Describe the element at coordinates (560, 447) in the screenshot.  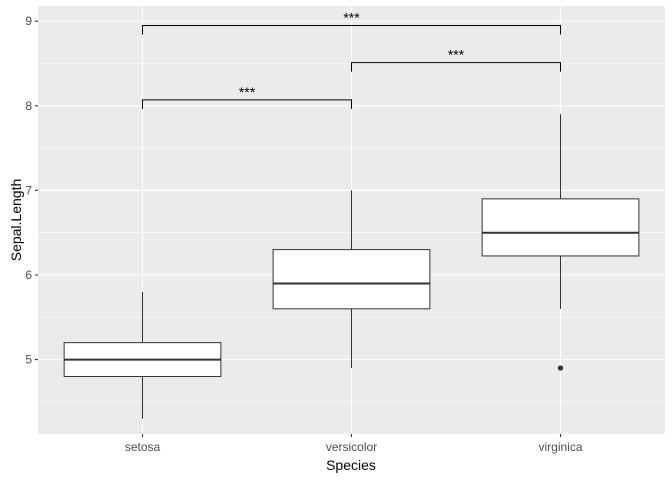
I see `x-tick-label: virginica` at that location.